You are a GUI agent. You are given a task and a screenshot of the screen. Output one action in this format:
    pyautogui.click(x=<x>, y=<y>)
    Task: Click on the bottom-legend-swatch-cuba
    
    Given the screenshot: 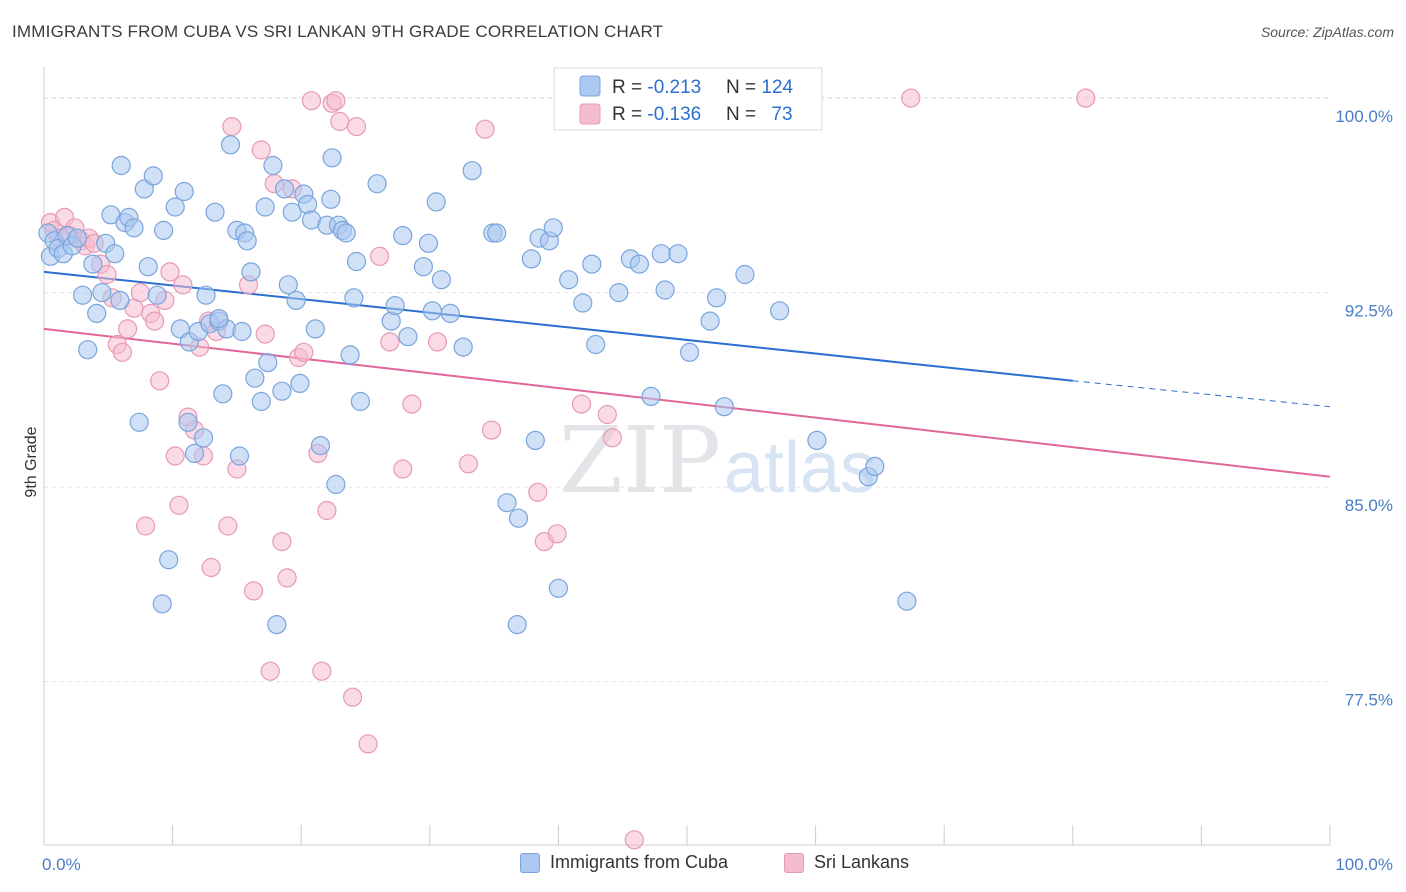 What is the action you would take?
    pyautogui.click(x=530, y=862)
    